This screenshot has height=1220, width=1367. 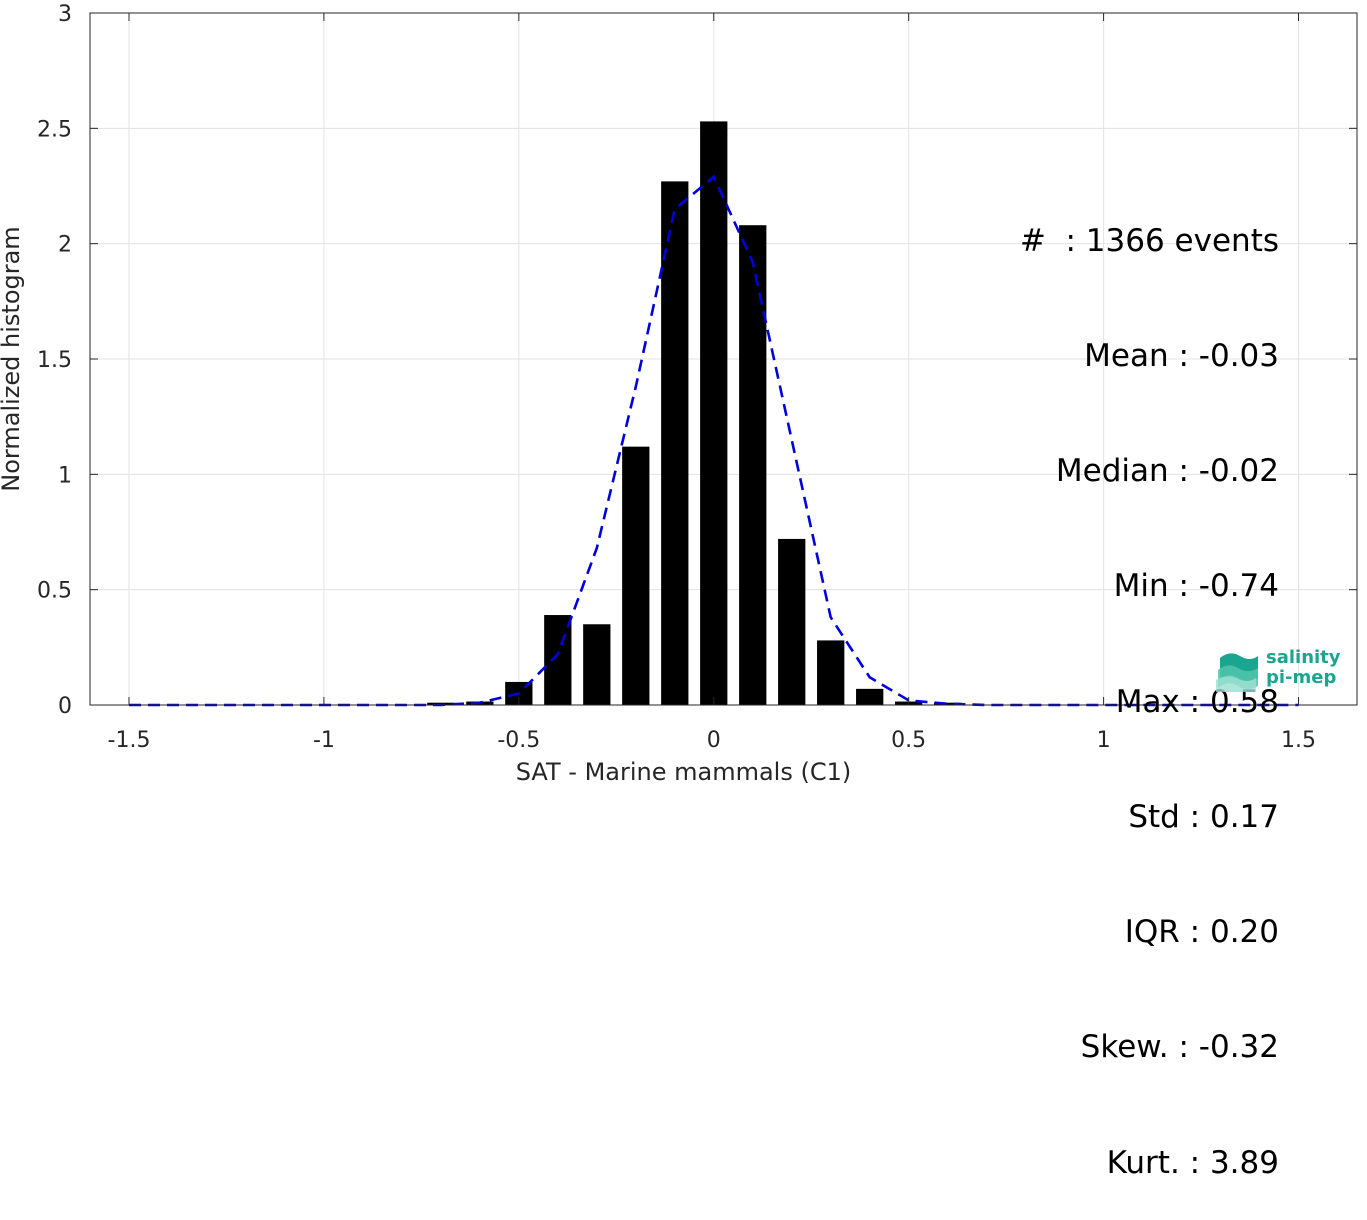 I want to click on stat-kurt: Kurt. : 3.89, so click(x=1192, y=1162).